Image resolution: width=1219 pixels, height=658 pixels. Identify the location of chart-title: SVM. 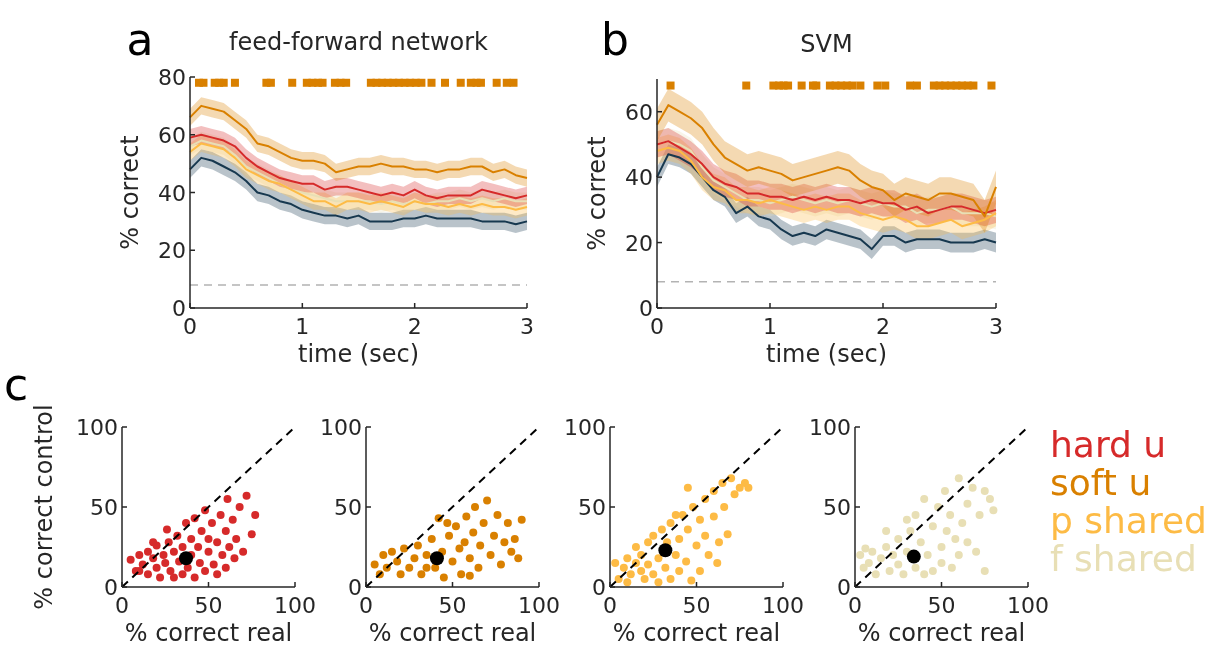
(826, 44).